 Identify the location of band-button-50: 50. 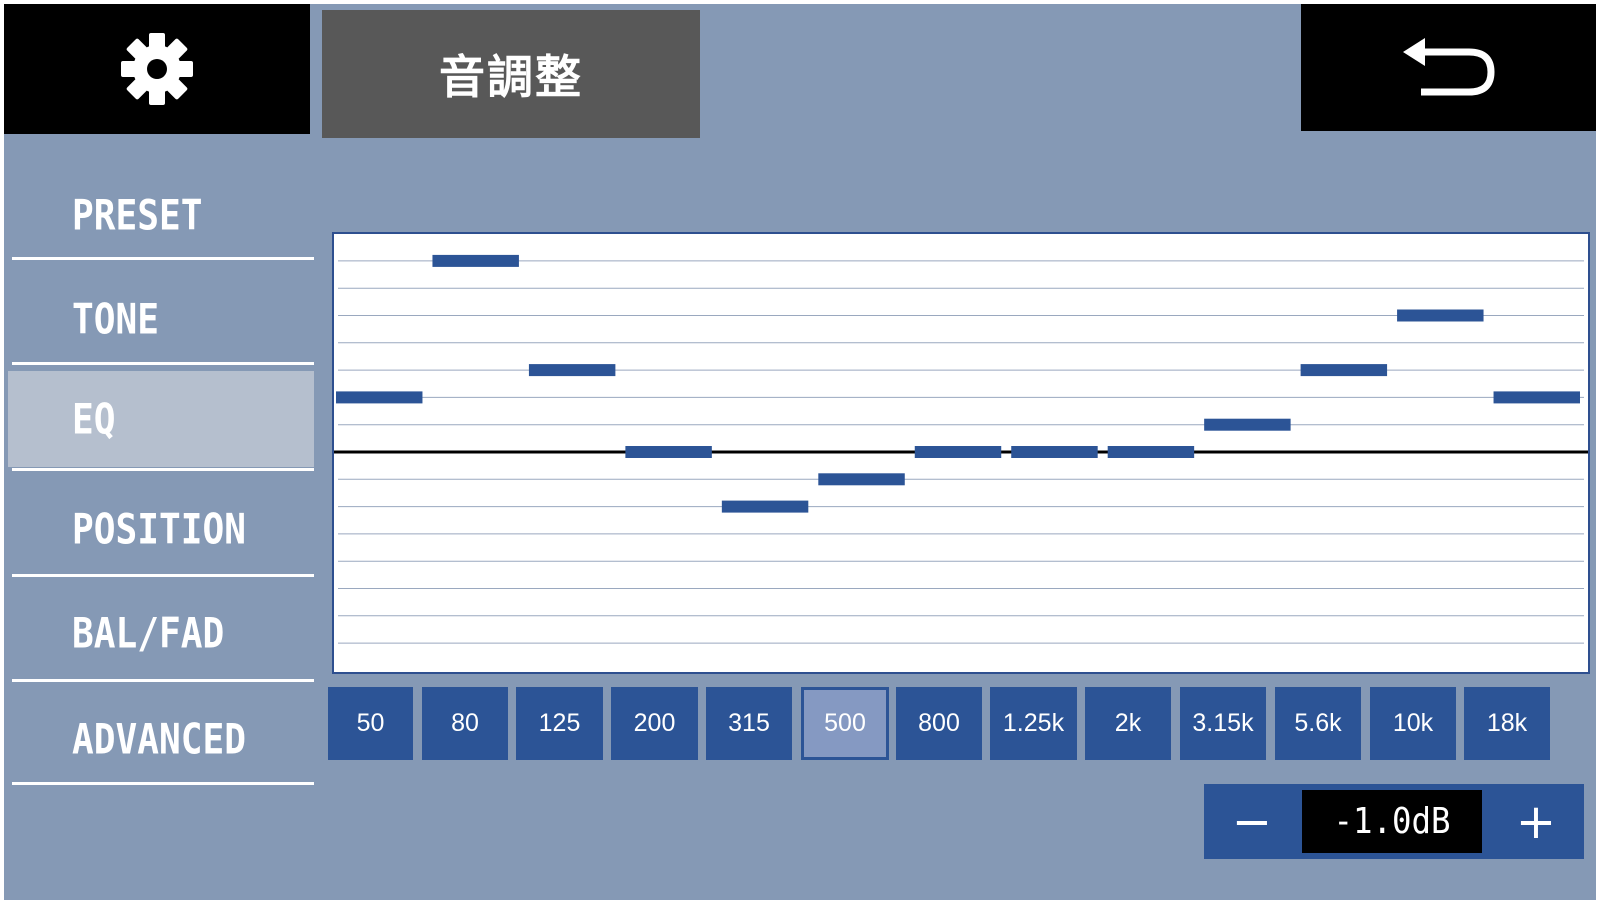
(370, 723).